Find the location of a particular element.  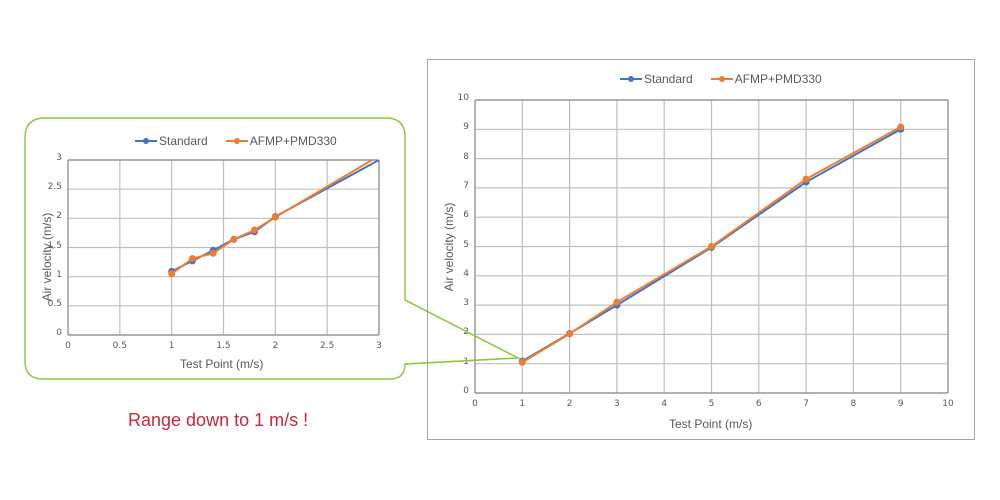

x-tick-label: 2.5 is located at coordinates (327, 346).